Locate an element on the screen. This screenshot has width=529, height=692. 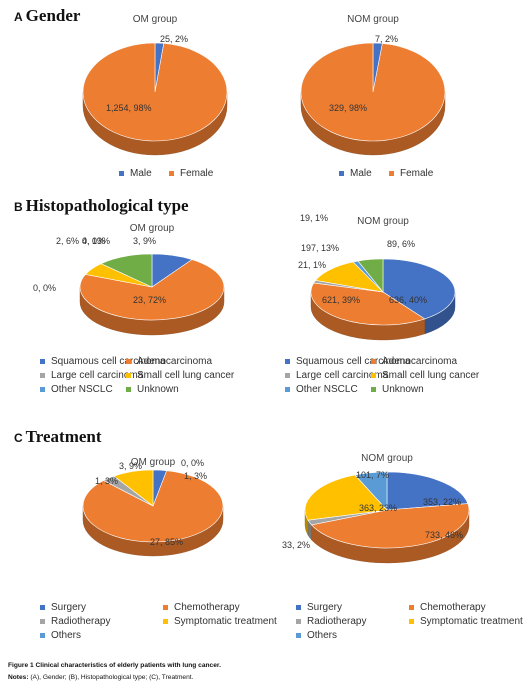
section-letter: A is located at coordinates (18, 17).